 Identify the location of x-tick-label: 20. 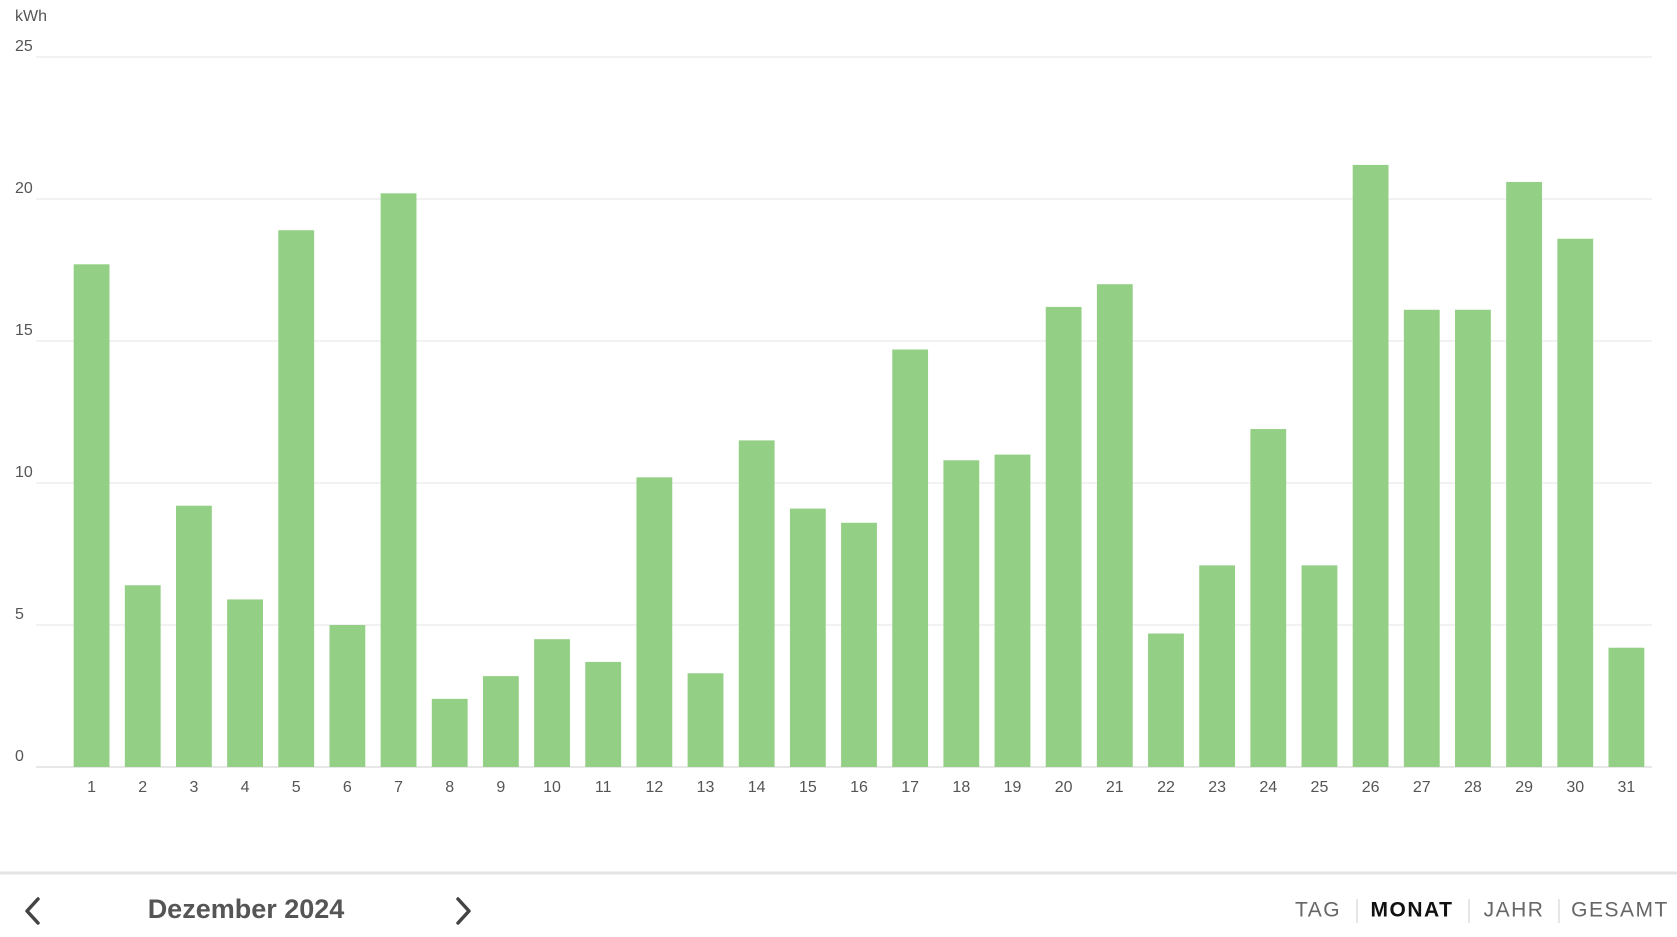
(1064, 787).